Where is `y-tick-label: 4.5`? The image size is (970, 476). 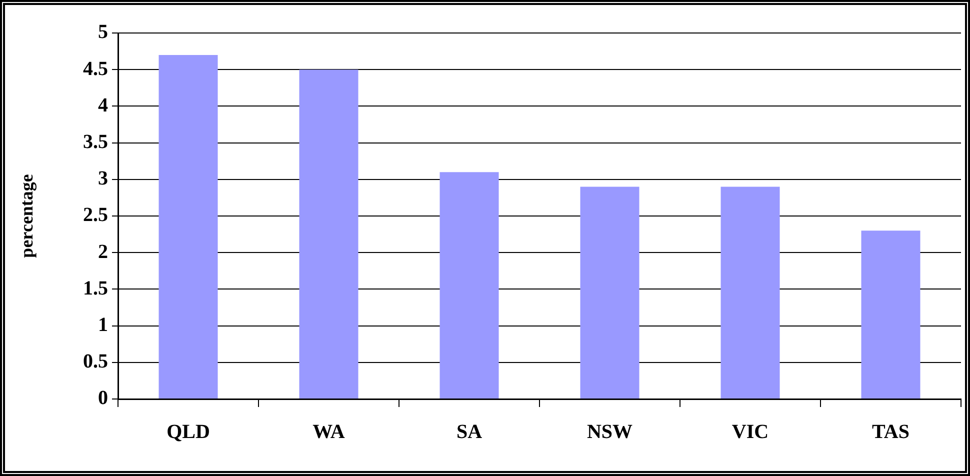
y-tick-label: 4.5 is located at coordinates (95, 69).